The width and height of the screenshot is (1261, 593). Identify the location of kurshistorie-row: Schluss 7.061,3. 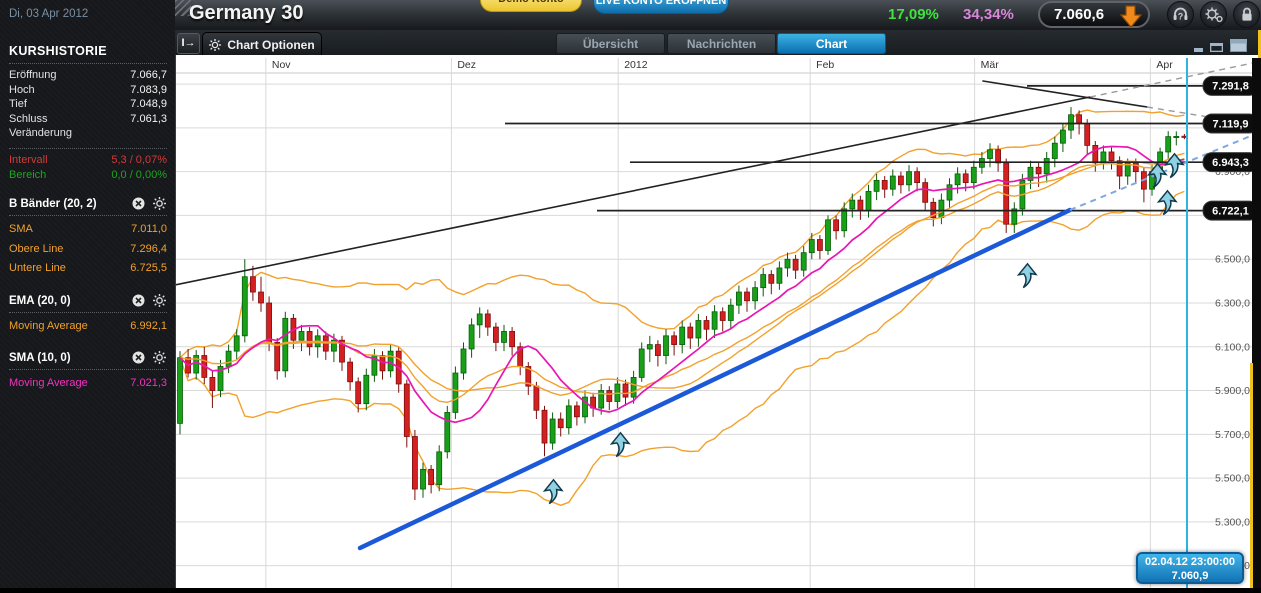
(88, 119).